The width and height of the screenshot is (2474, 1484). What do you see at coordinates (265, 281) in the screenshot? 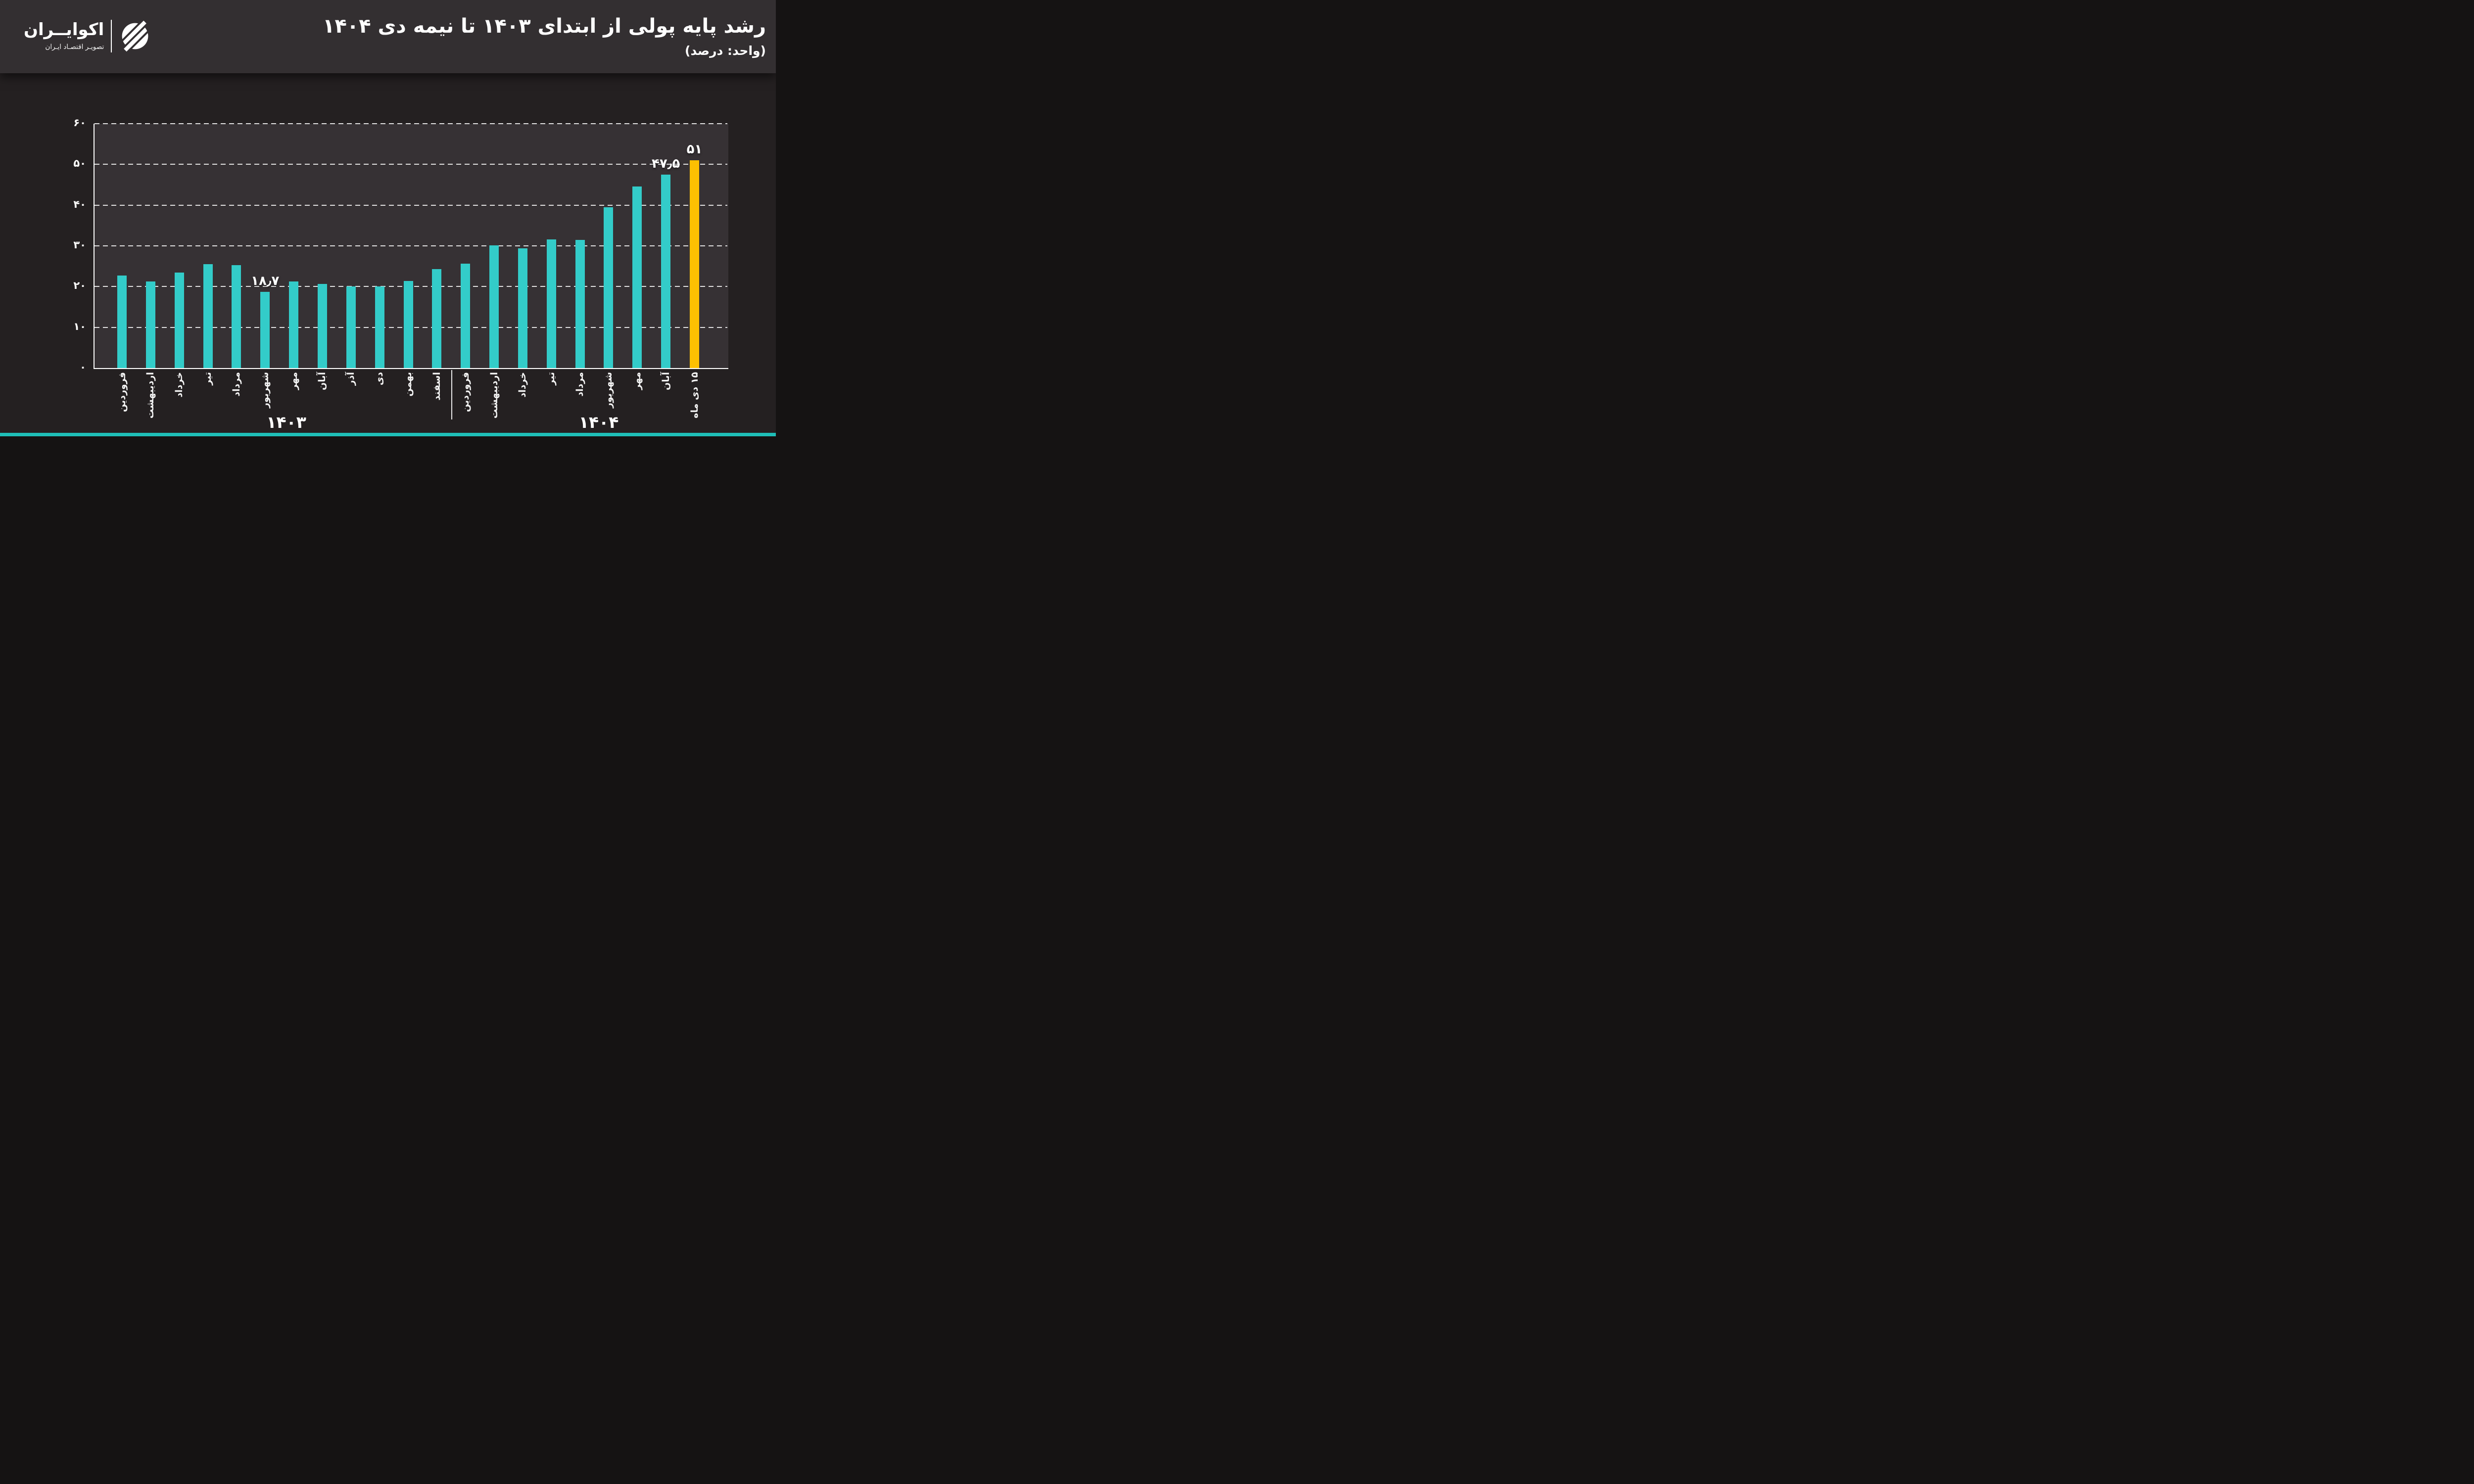
I see `bar-value-label-شهریور: ۱۸٫۷` at bounding box center [265, 281].